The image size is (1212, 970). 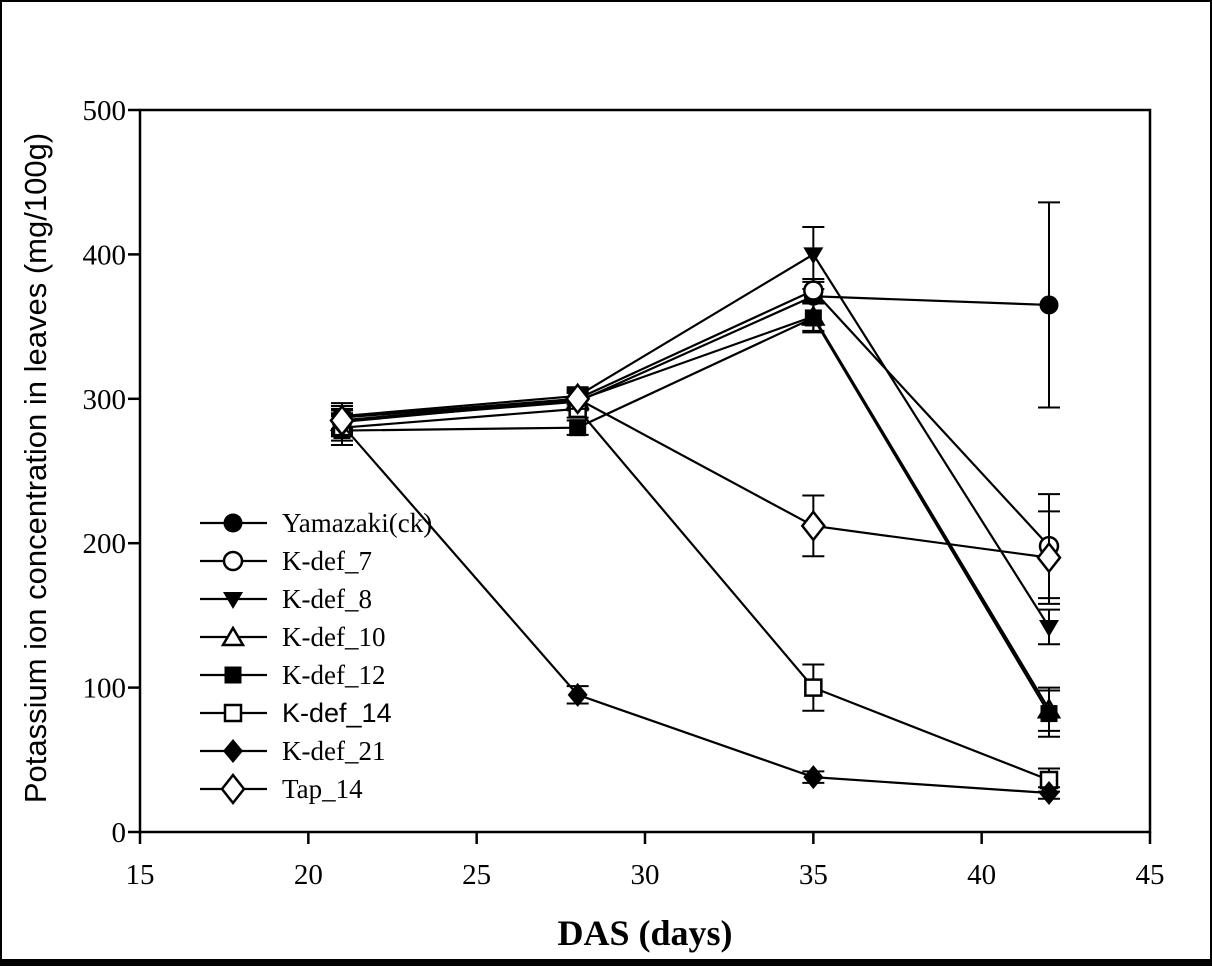 I want to click on x-tick-label: 35, so click(x=813, y=875).